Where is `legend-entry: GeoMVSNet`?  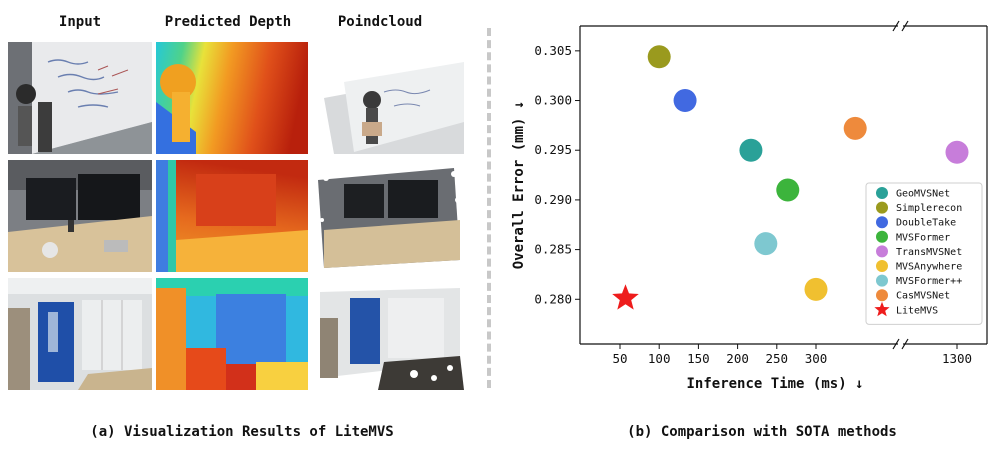
legend-entry: GeoMVSNet is located at coordinates (923, 194).